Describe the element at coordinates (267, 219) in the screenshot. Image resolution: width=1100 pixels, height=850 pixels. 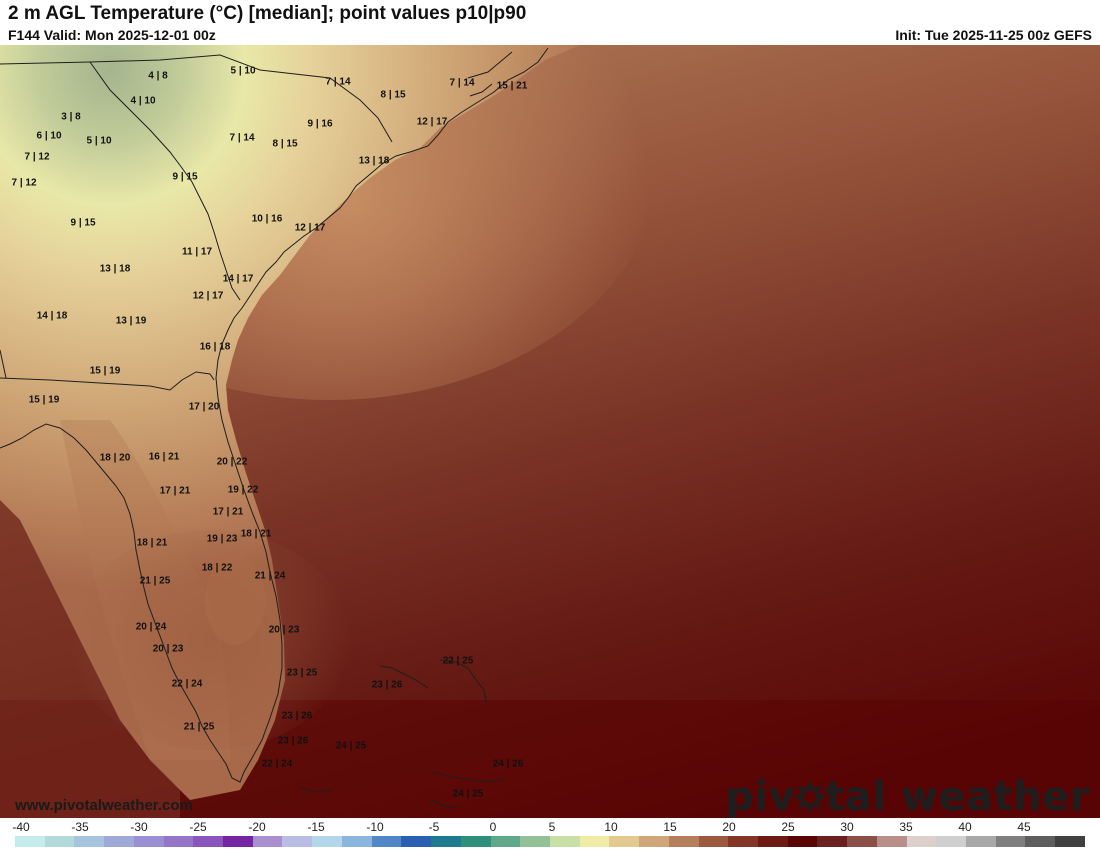
I see `point-value-label: 10 | 16` at that location.